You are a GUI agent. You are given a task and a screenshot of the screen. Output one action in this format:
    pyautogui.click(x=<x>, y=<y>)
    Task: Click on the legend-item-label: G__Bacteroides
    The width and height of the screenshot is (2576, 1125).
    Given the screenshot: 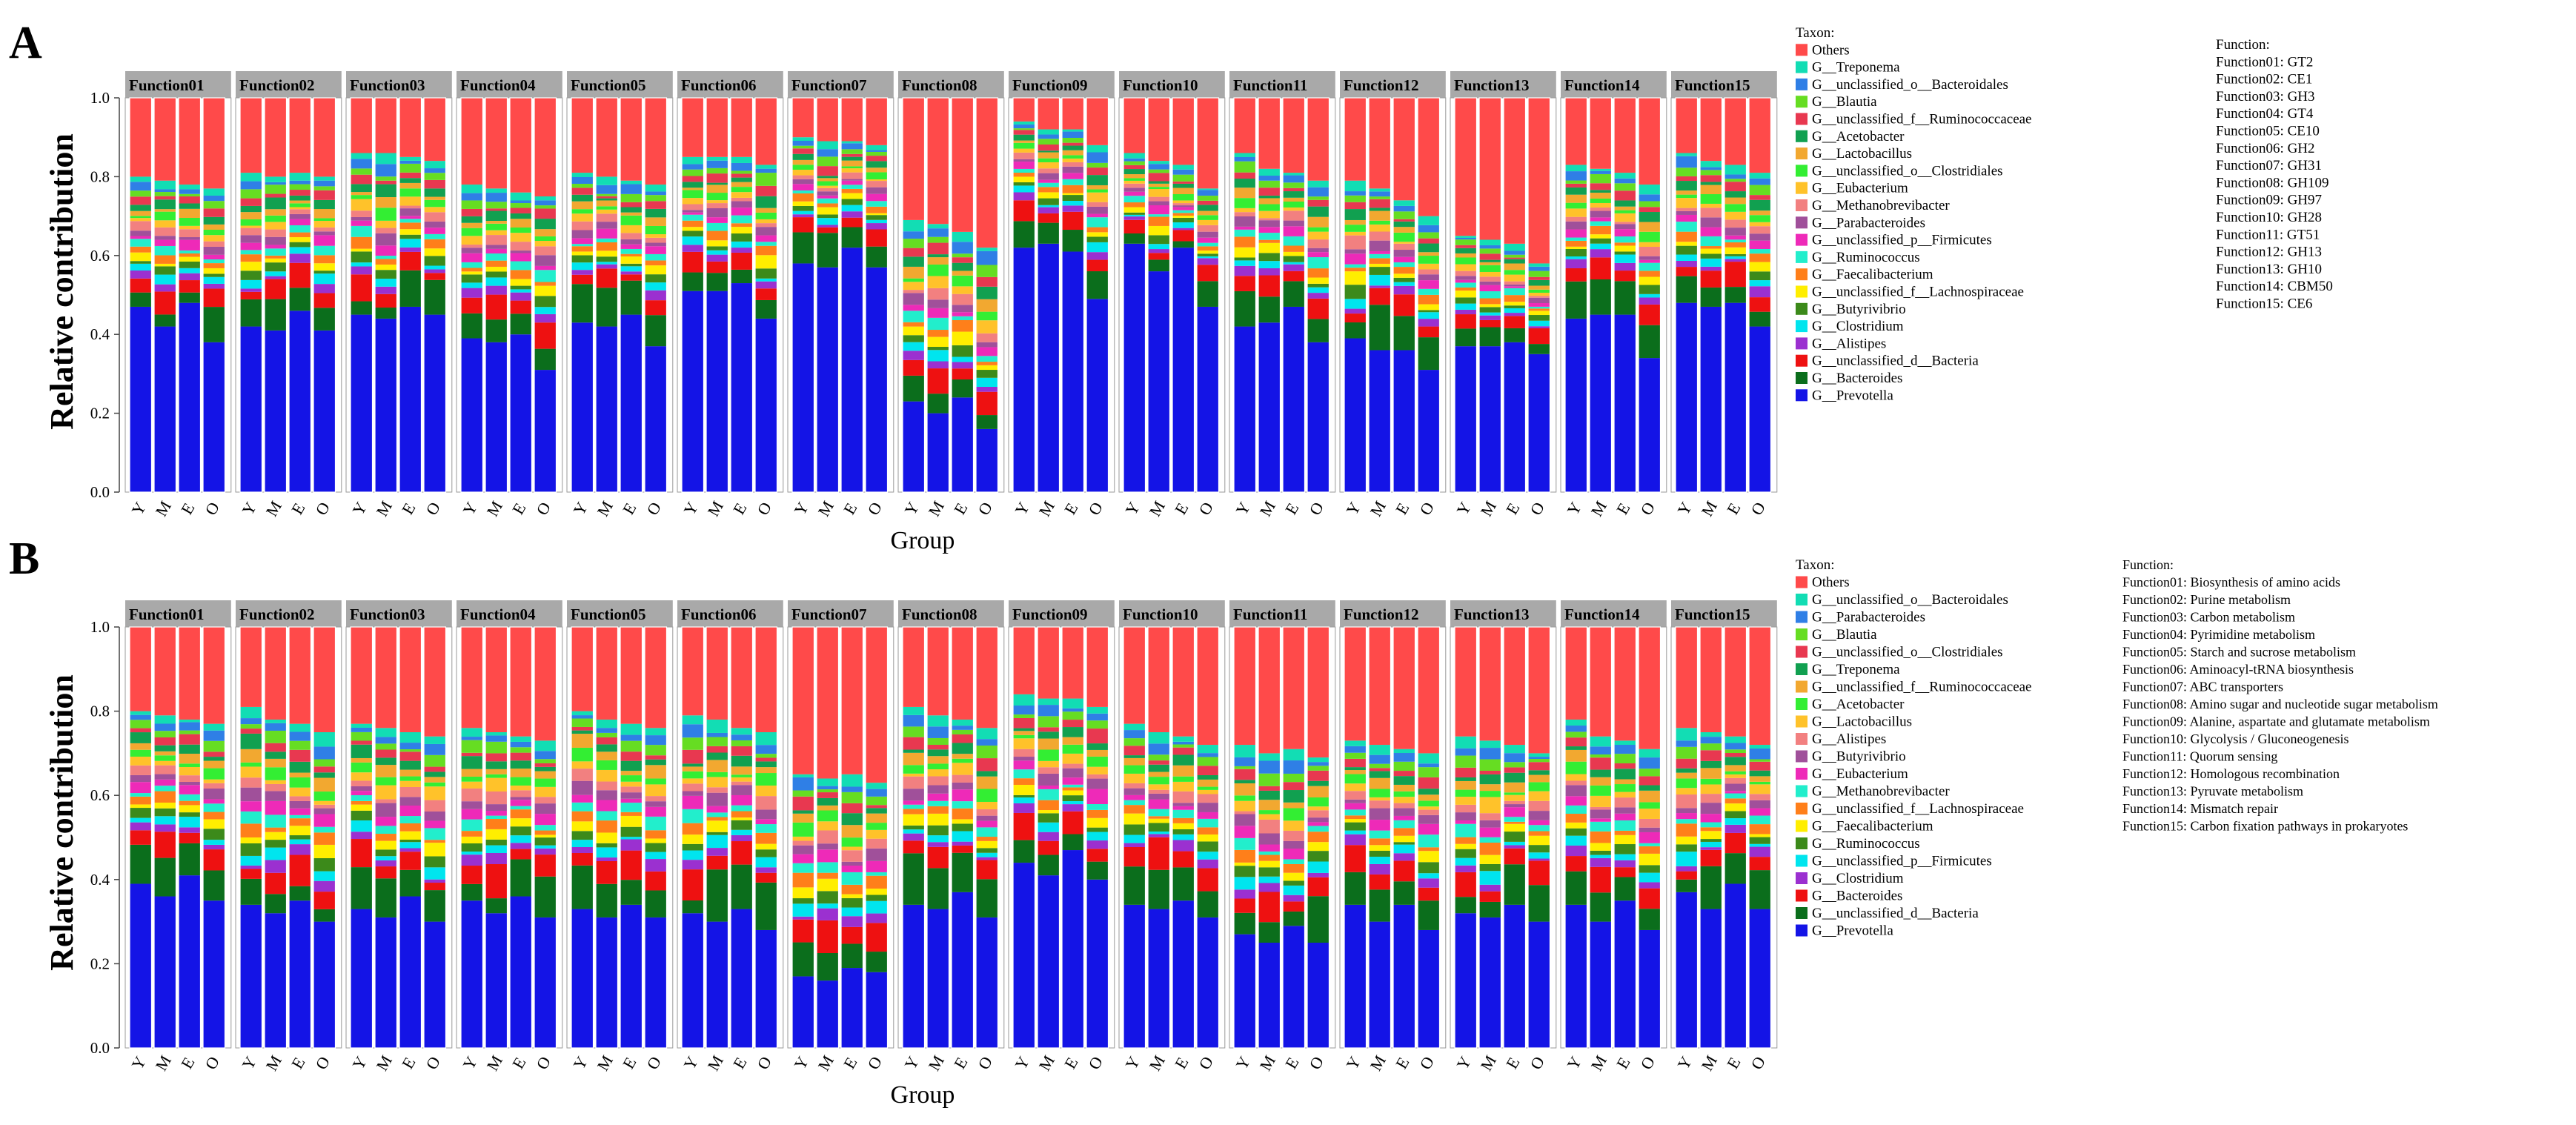 What is the action you would take?
    pyautogui.click(x=1857, y=896)
    